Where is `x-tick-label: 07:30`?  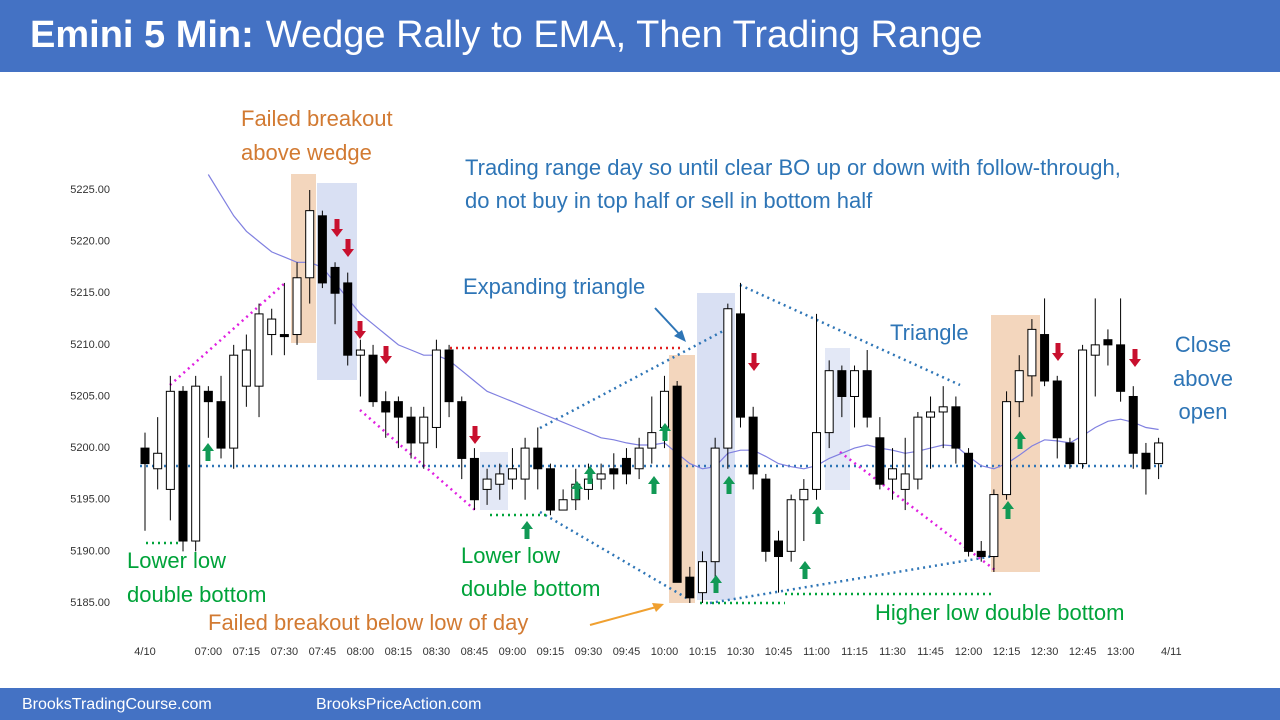
x-tick-label: 07:30 is located at coordinates (285, 652).